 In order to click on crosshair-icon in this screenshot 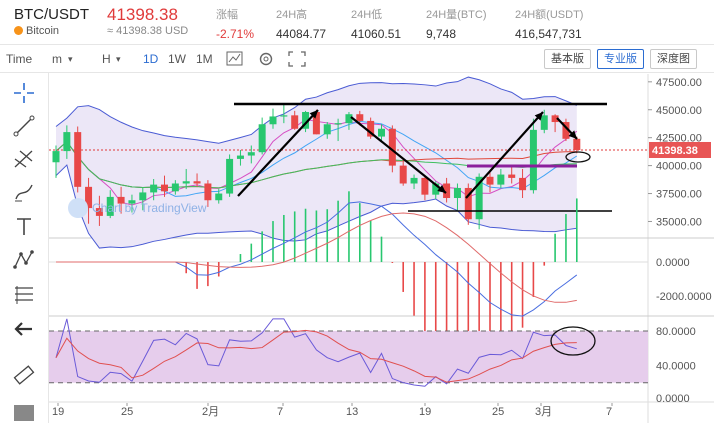, I will do `click(24, 93)`.